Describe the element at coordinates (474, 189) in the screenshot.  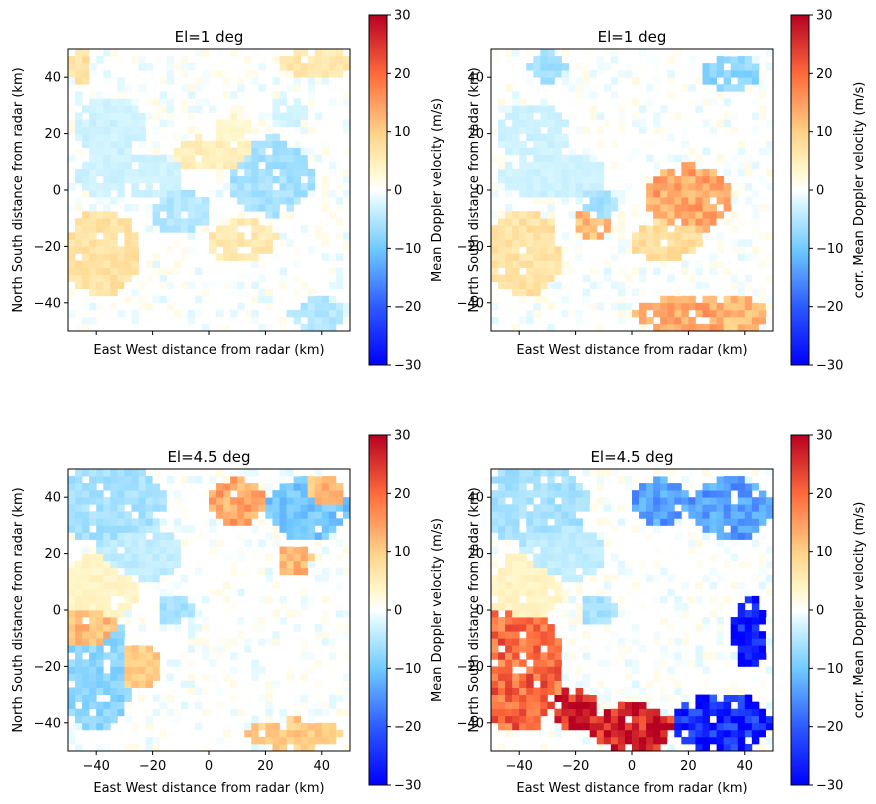
I see `panel-2-ylabel: North South distance from radar (km)` at that location.